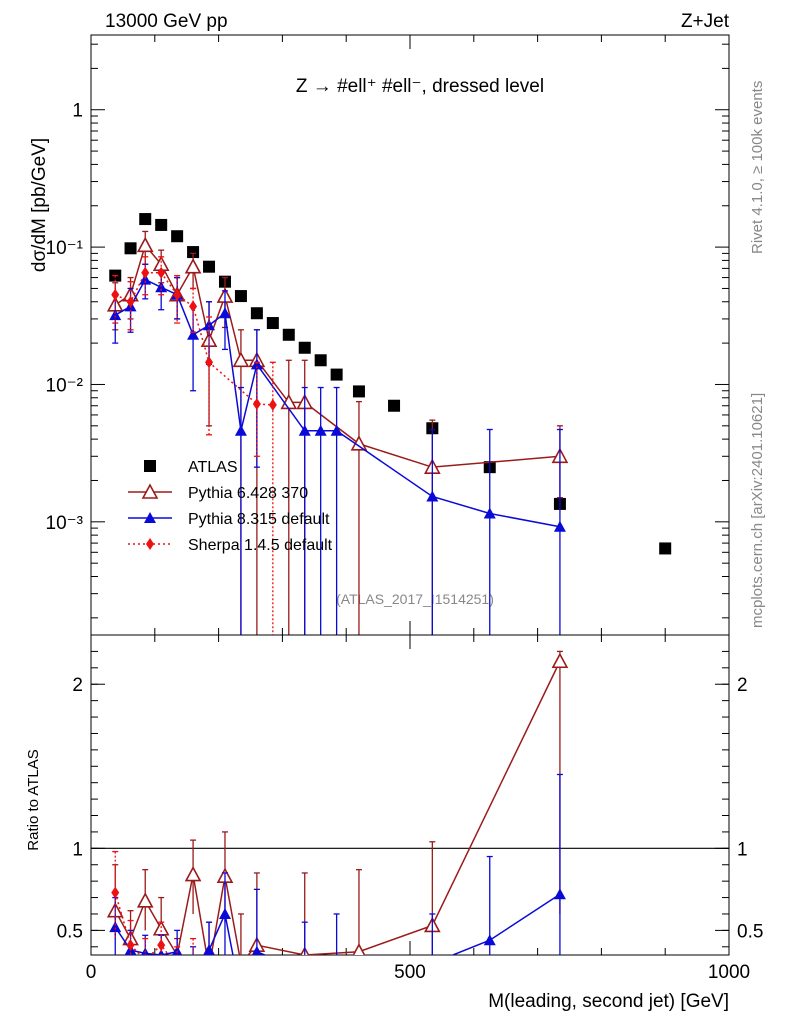  What do you see at coordinates (91, 972) in the screenshot?
I see `x-tick-label: 0` at bounding box center [91, 972].